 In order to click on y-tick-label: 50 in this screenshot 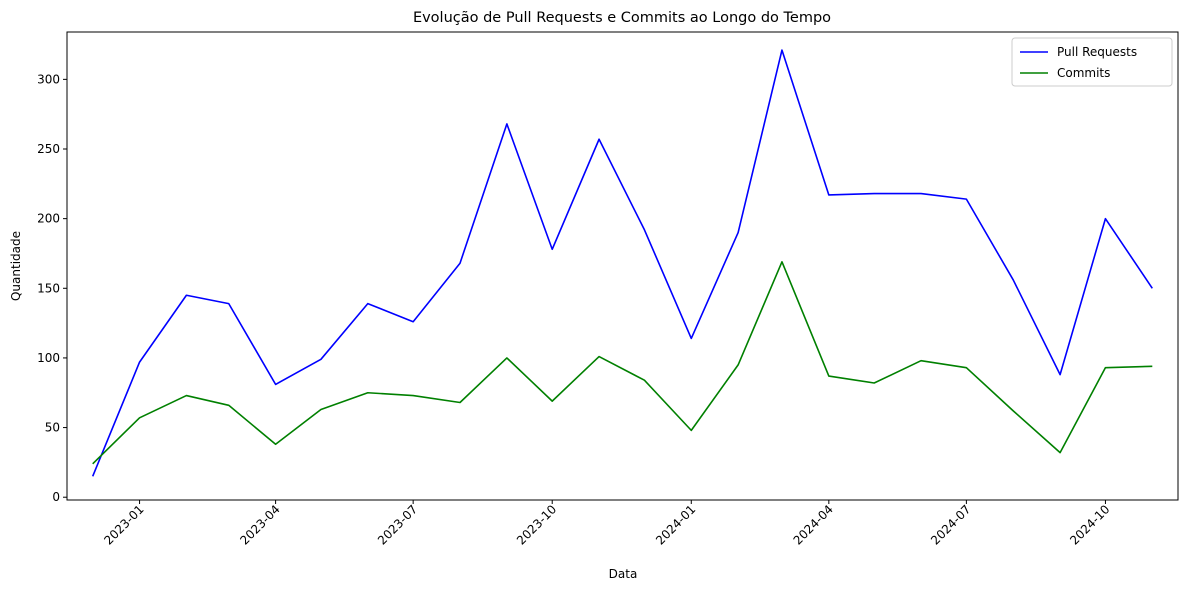, I will do `click(52, 428)`.